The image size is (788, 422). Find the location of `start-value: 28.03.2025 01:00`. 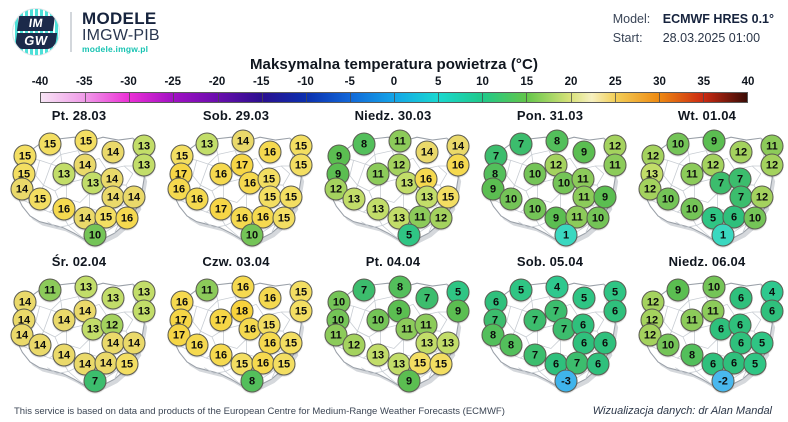

start-value: 28.03.2025 01:00 is located at coordinates (711, 38).